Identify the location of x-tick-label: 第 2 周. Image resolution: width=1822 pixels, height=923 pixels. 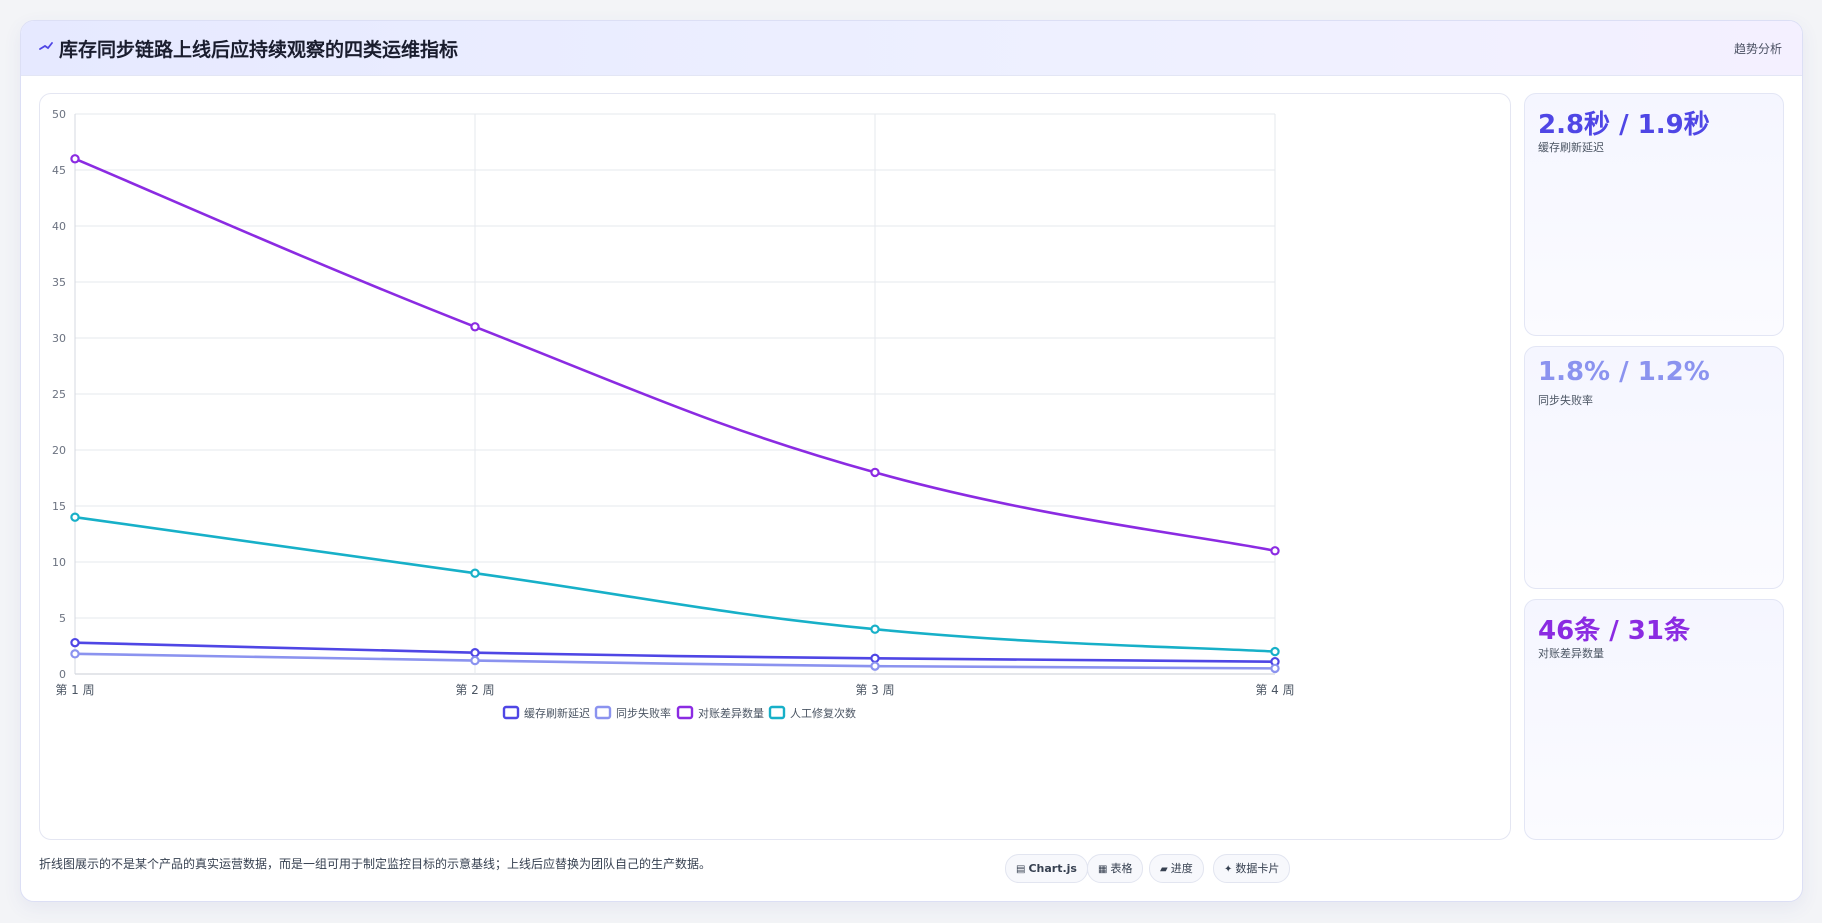
(474, 690).